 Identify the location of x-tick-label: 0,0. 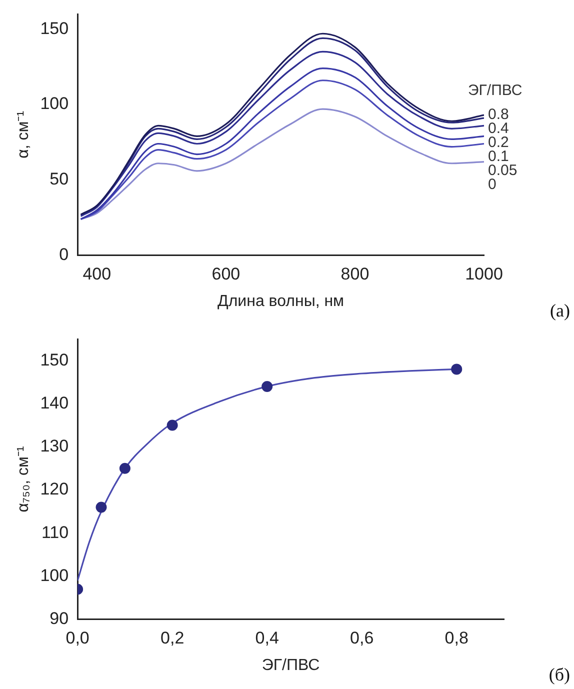
(78, 638).